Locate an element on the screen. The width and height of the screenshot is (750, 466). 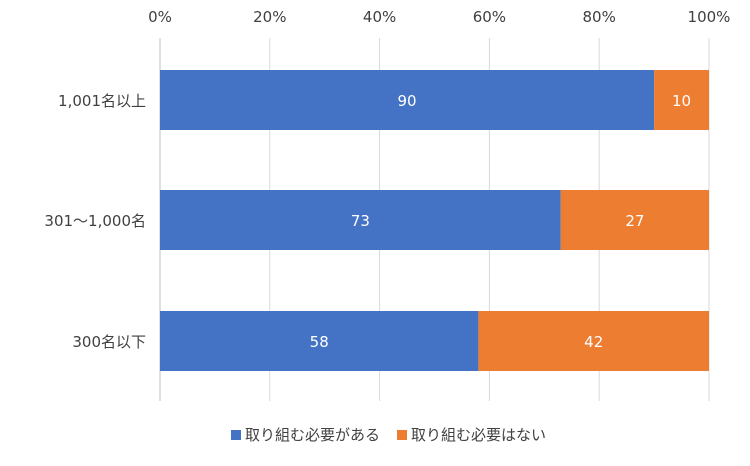
category-label: 300名以下 is located at coordinates (109, 342).